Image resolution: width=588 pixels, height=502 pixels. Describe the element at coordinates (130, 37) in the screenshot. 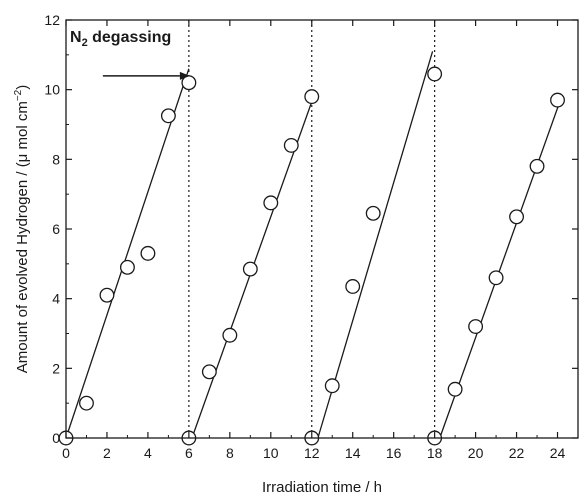

I see `degassing-label-rest: degassing` at that location.